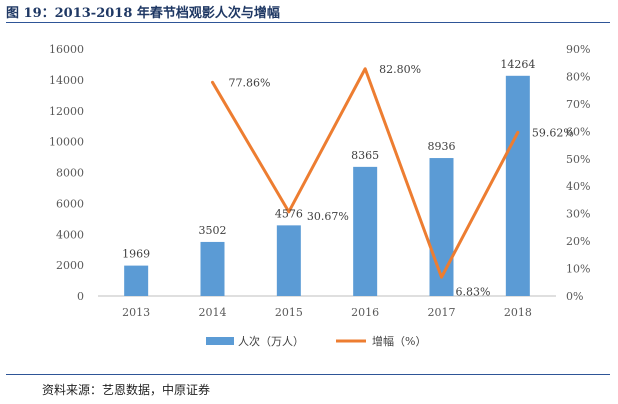 The width and height of the screenshot is (618, 404). What do you see at coordinates (308, 374) in the screenshot?
I see `source-rule` at bounding box center [308, 374].